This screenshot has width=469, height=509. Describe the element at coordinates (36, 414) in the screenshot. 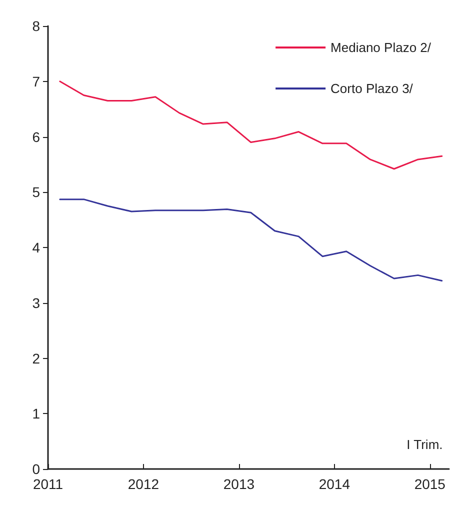

I see `y-tick-label: 1` at that location.